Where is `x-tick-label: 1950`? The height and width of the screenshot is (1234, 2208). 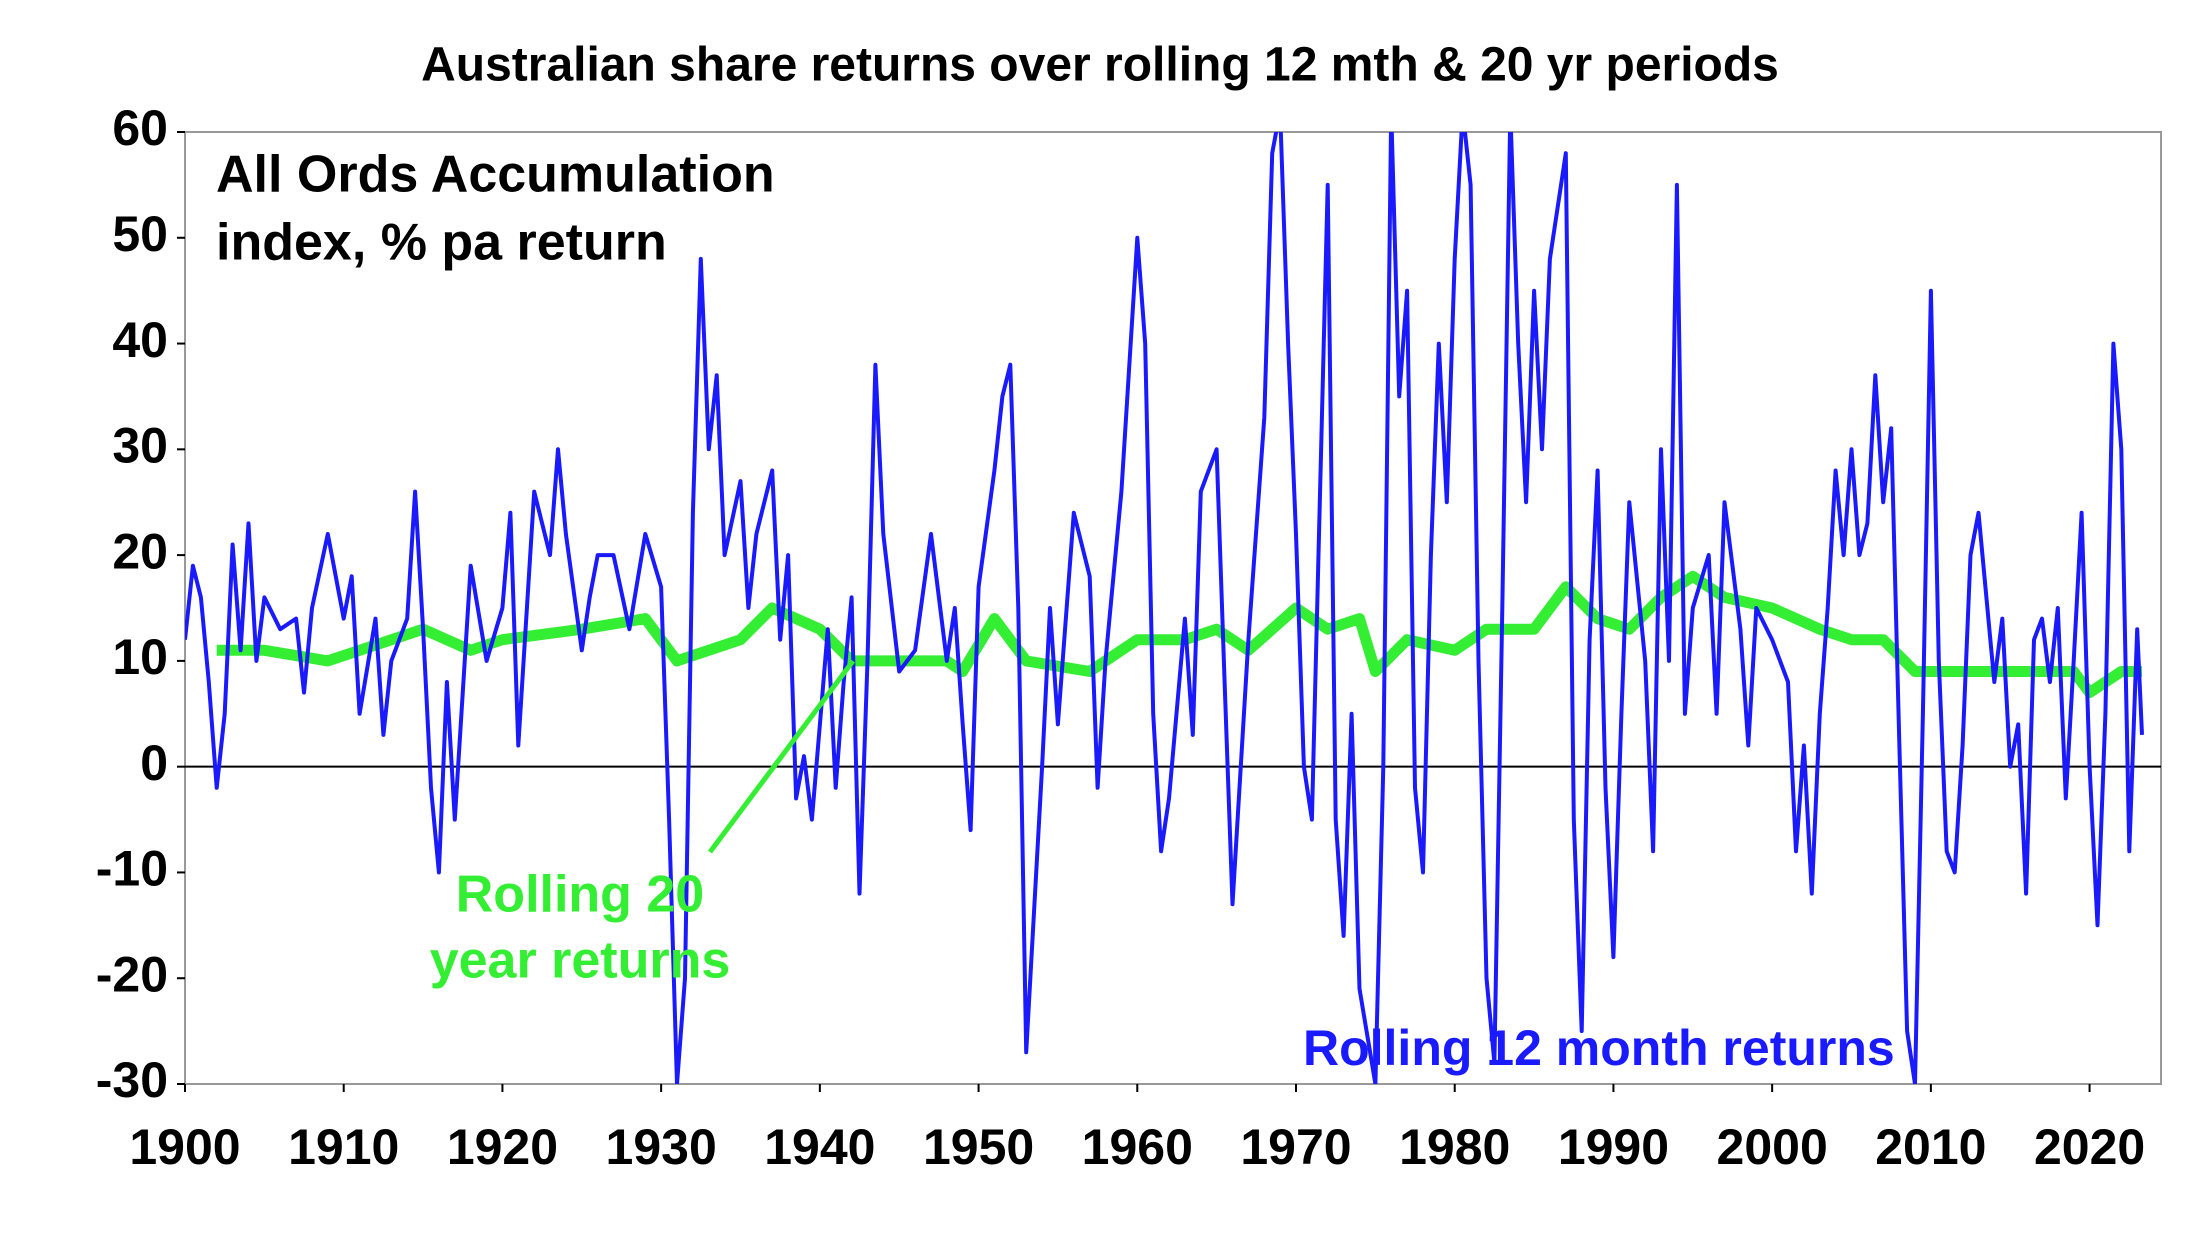 x-tick-label: 1950 is located at coordinates (978, 1147).